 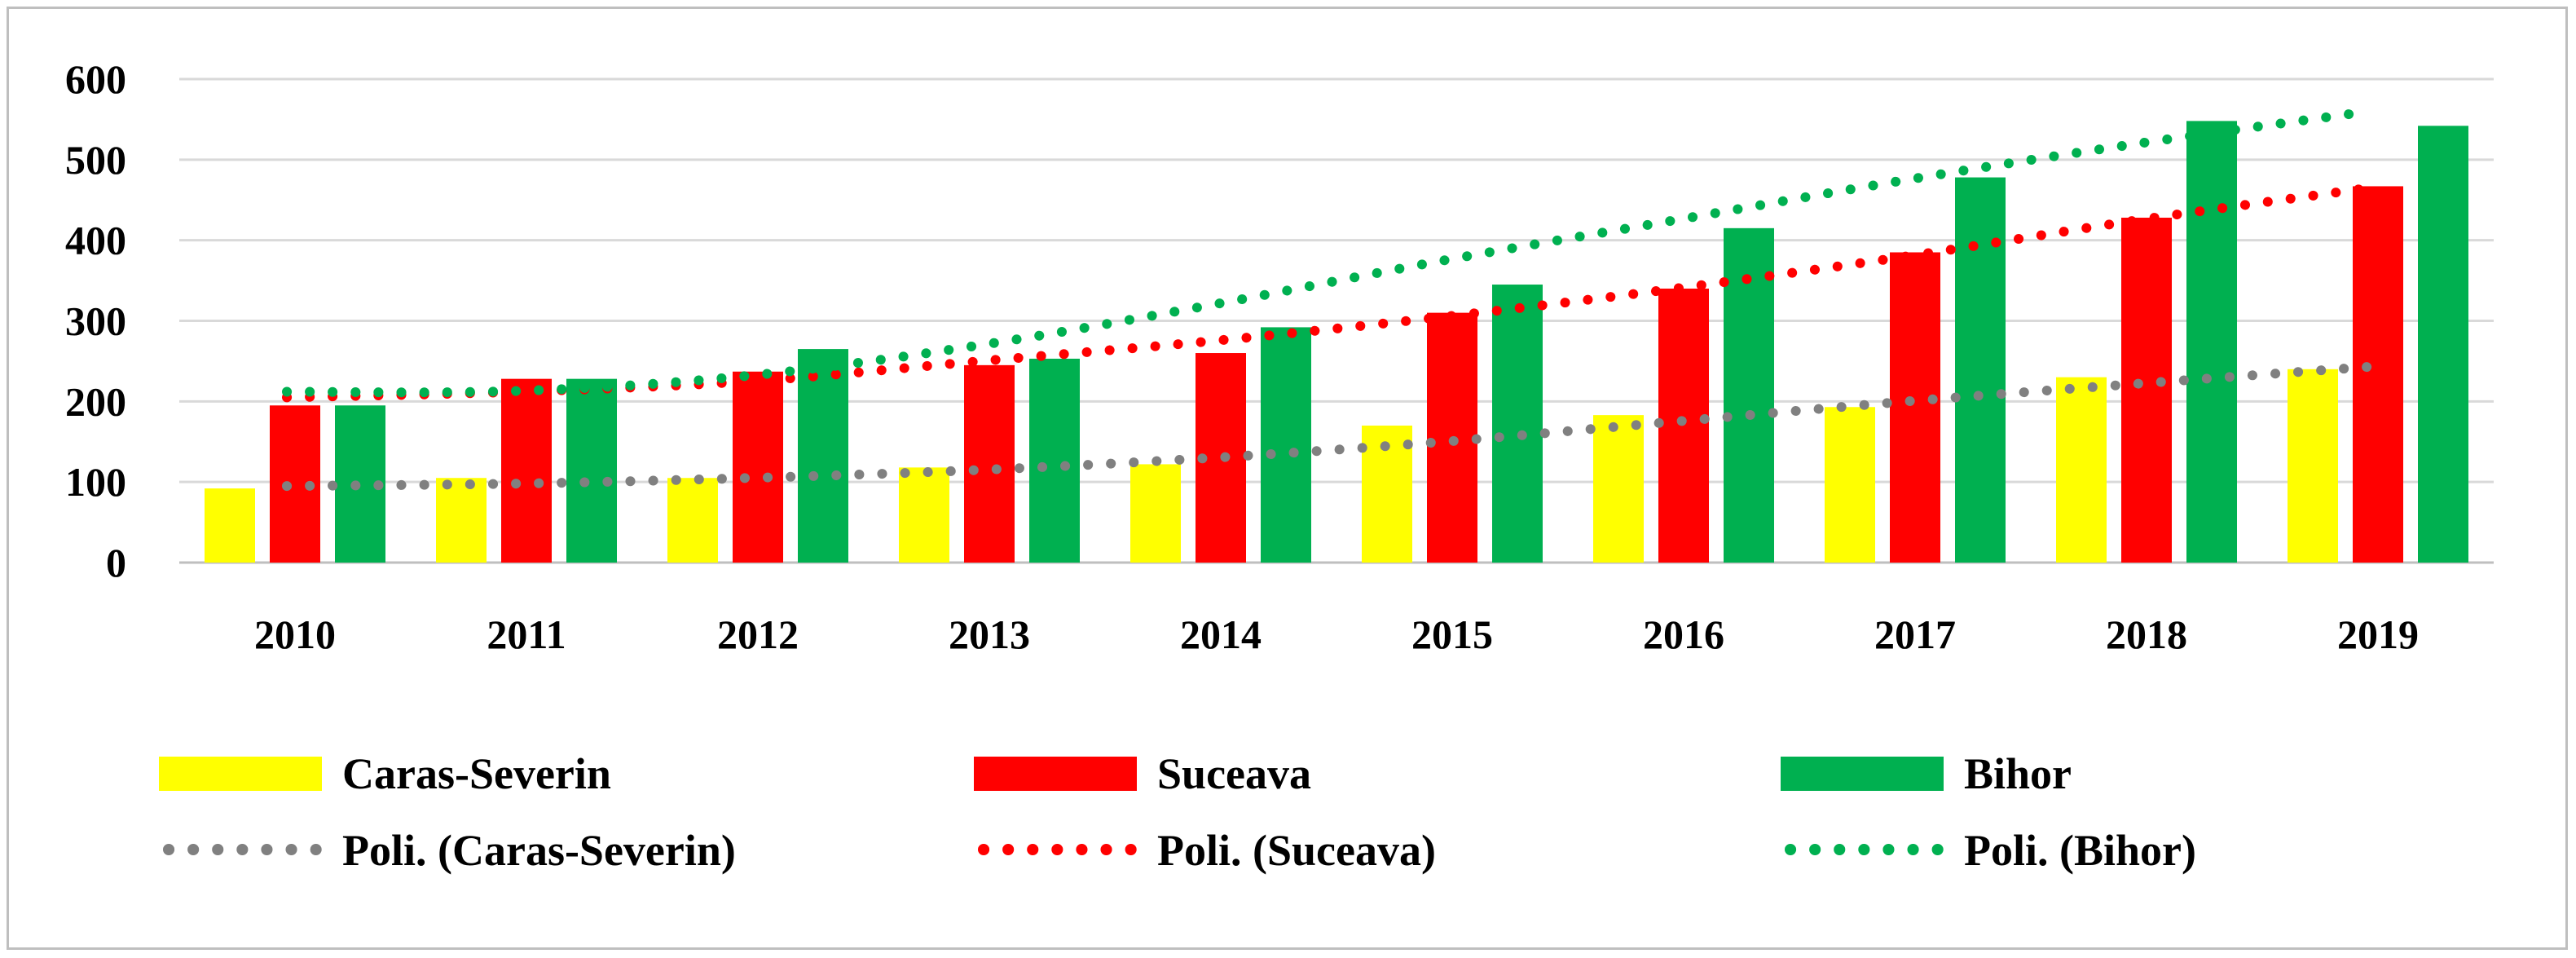 What do you see at coordinates (477, 773) in the screenshot?
I see `legend-label-caras-severin: Caras-Severin` at bounding box center [477, 773].